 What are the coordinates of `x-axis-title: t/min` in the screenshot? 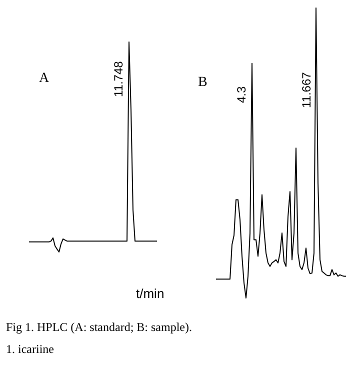 It's located at (150, 293).